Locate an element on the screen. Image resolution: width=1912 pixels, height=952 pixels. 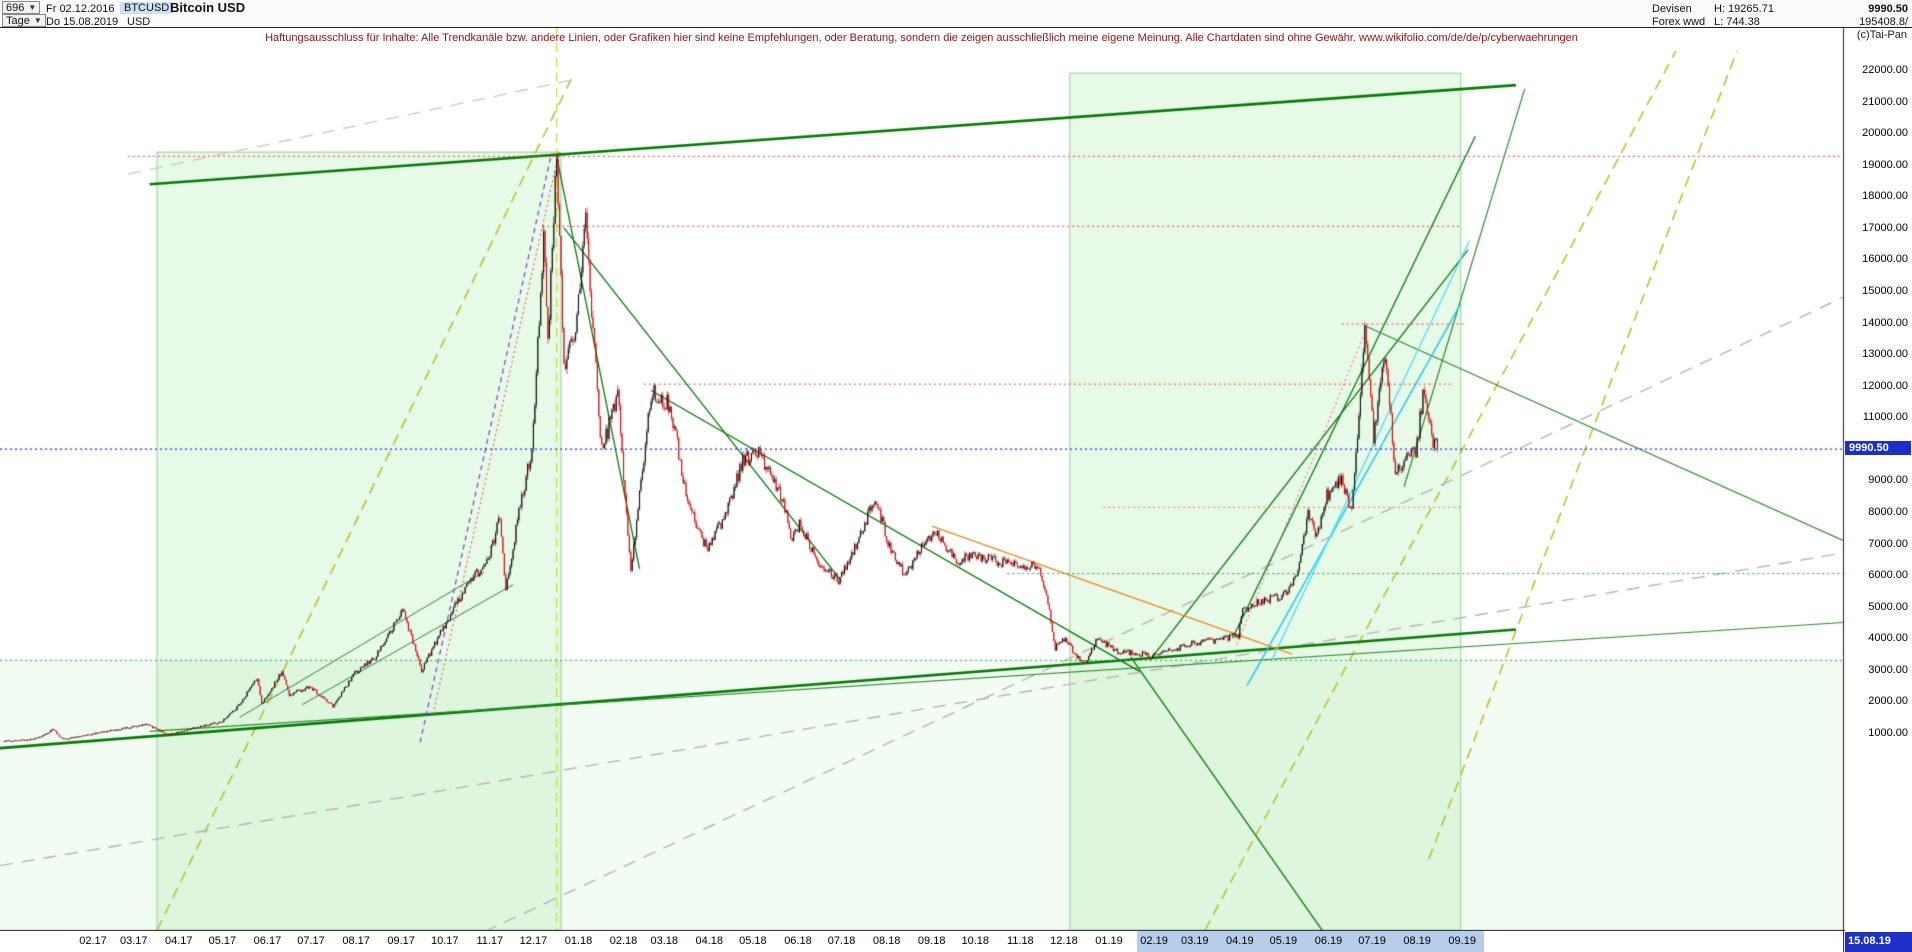
price-axis-label: 19000.00 is located at coordinates (1885, 164).